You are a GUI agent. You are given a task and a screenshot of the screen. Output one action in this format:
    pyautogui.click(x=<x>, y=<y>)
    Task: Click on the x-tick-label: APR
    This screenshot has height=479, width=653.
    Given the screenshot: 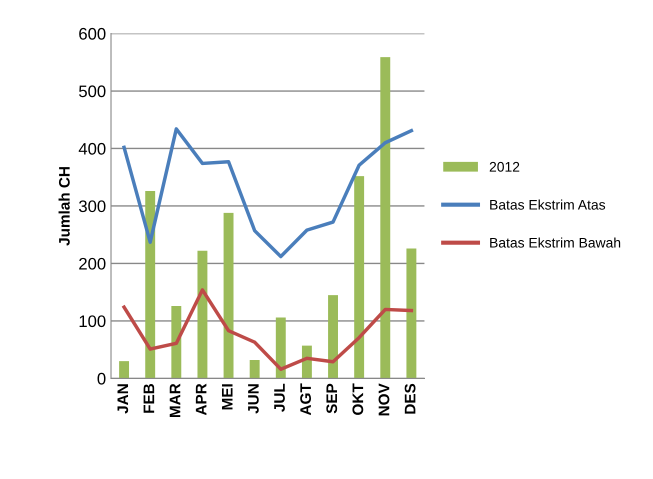 What is the action you would take?
    pyautogui.click(x=201, y=400)
    